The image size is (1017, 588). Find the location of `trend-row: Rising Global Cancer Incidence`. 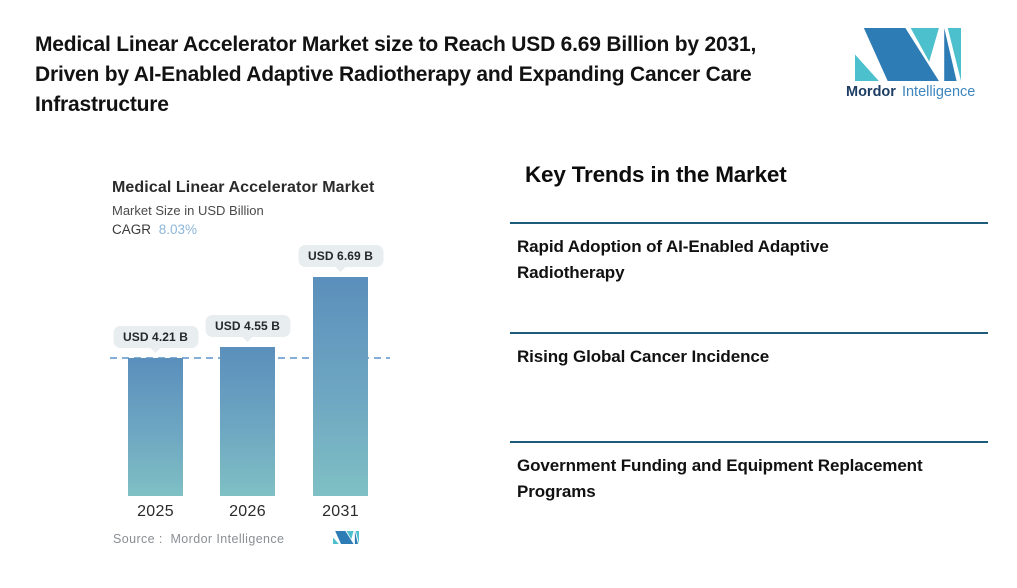

trend-row: Rising Global Cancer Incidence is located at coordinates (749, 351).